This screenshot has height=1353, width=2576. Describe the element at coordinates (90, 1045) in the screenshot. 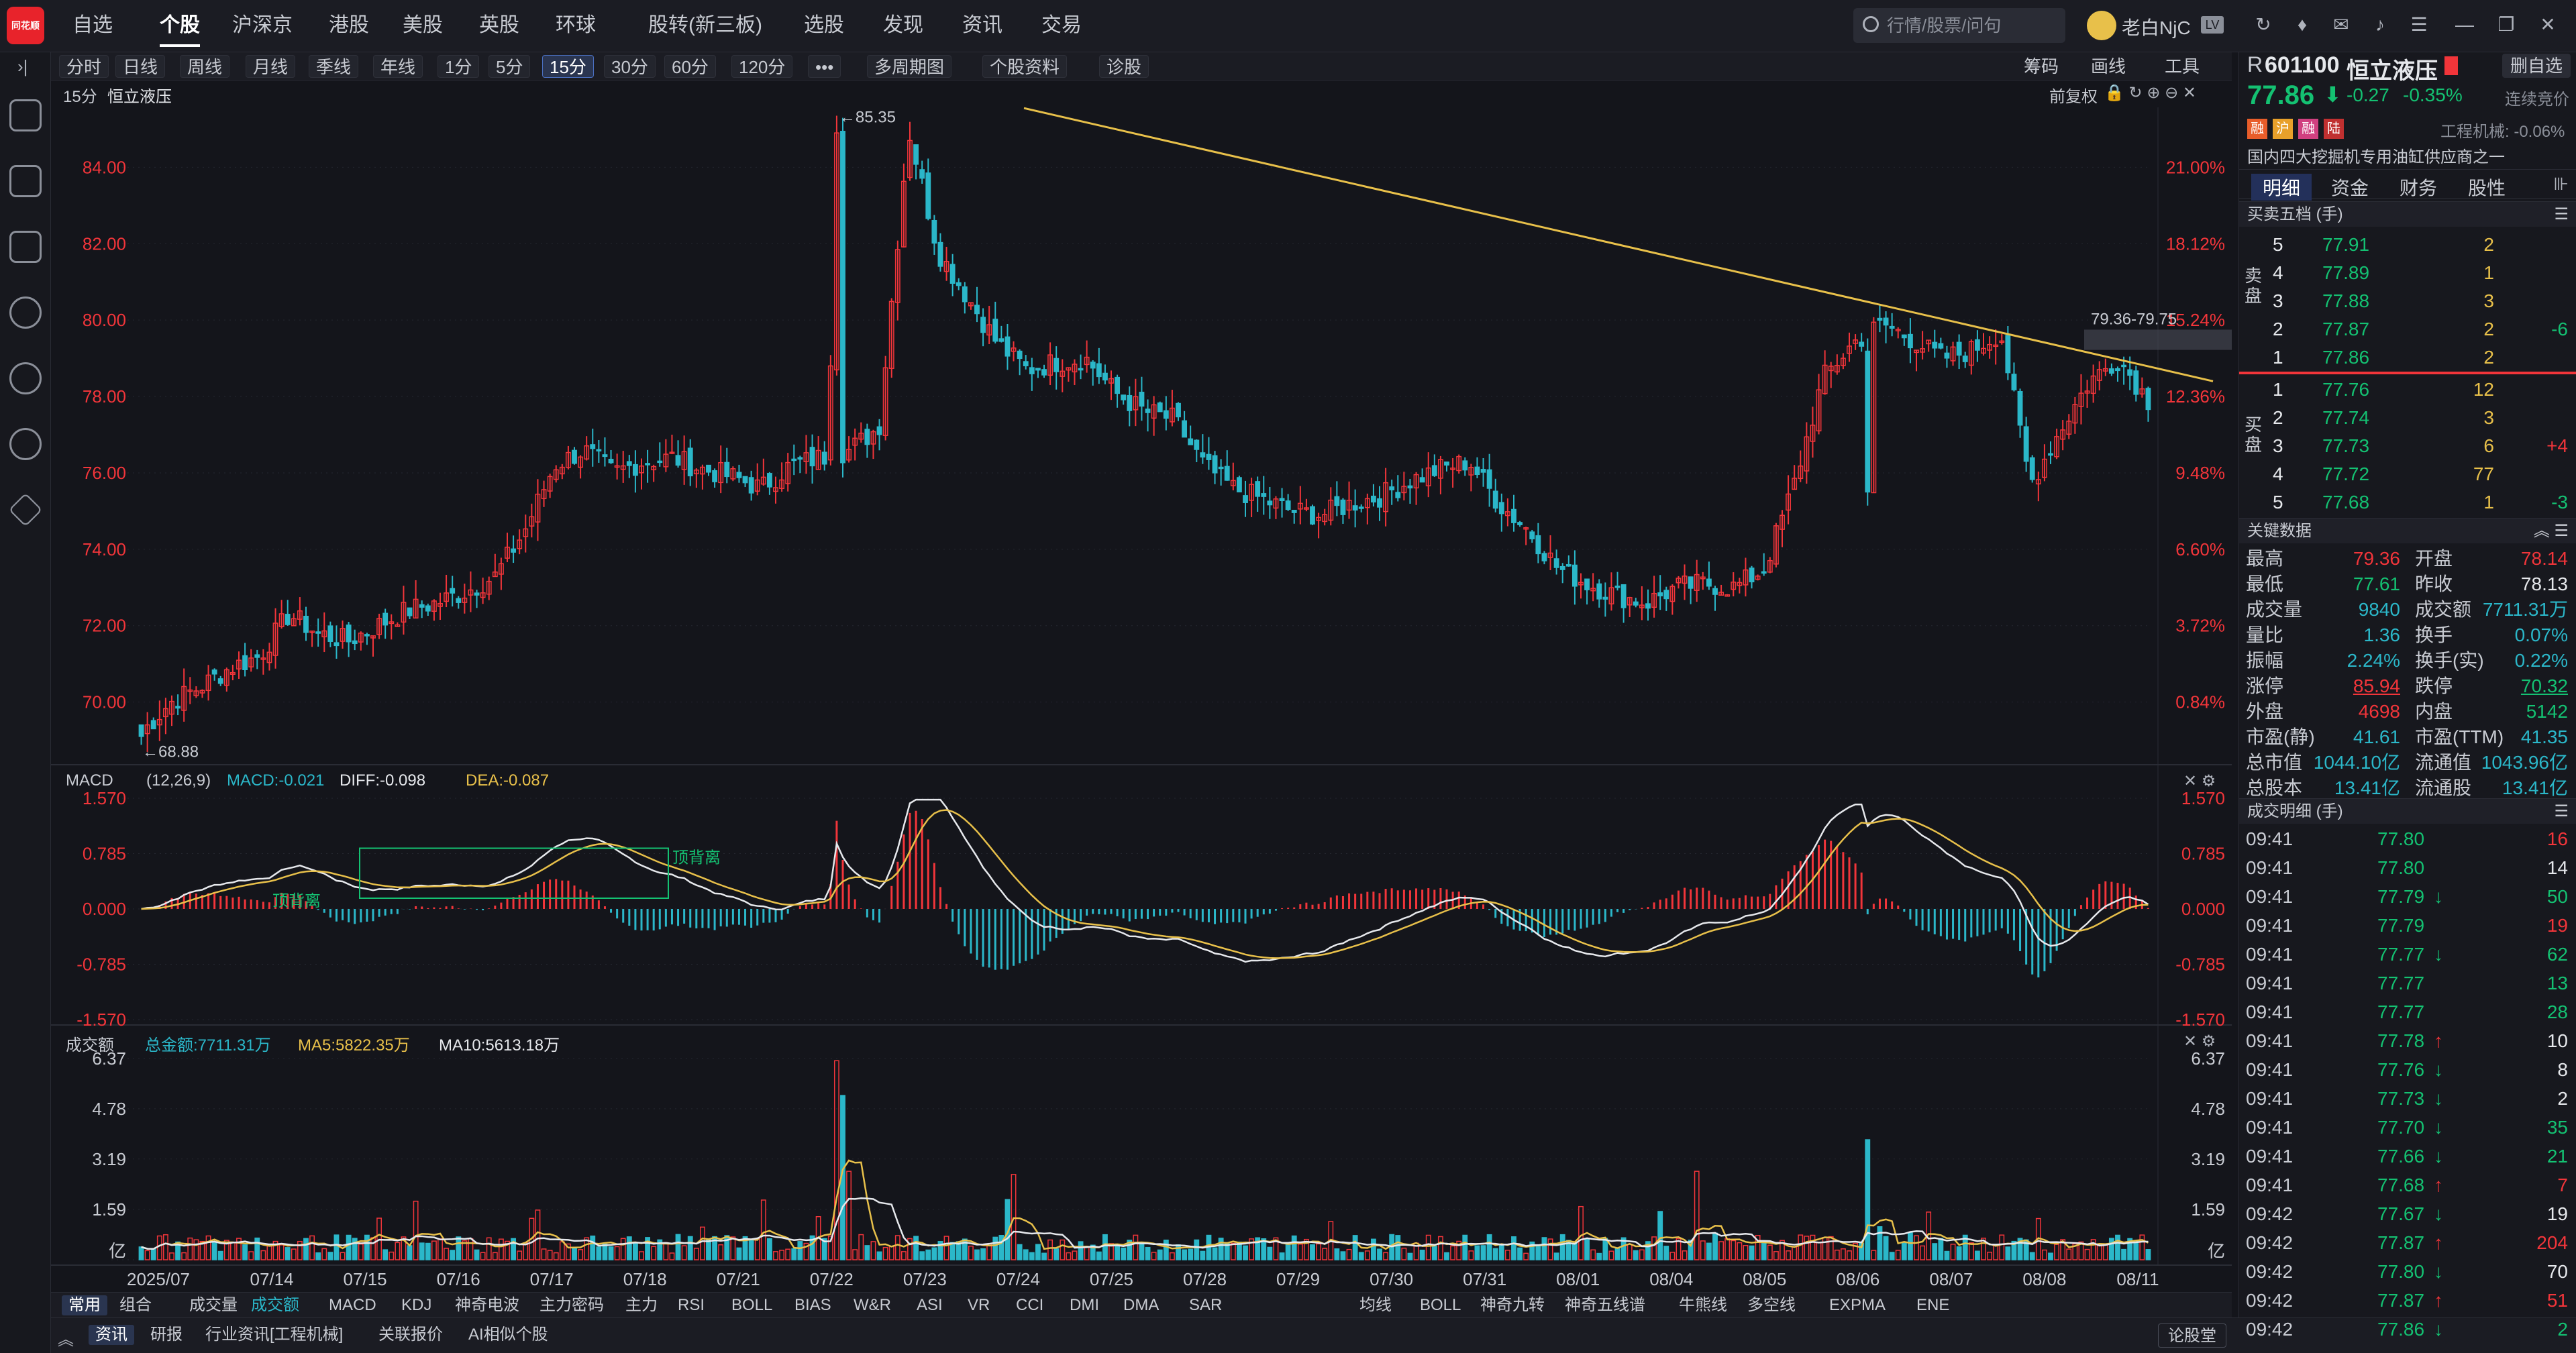

I see `amount-title: 成交额` at that location.